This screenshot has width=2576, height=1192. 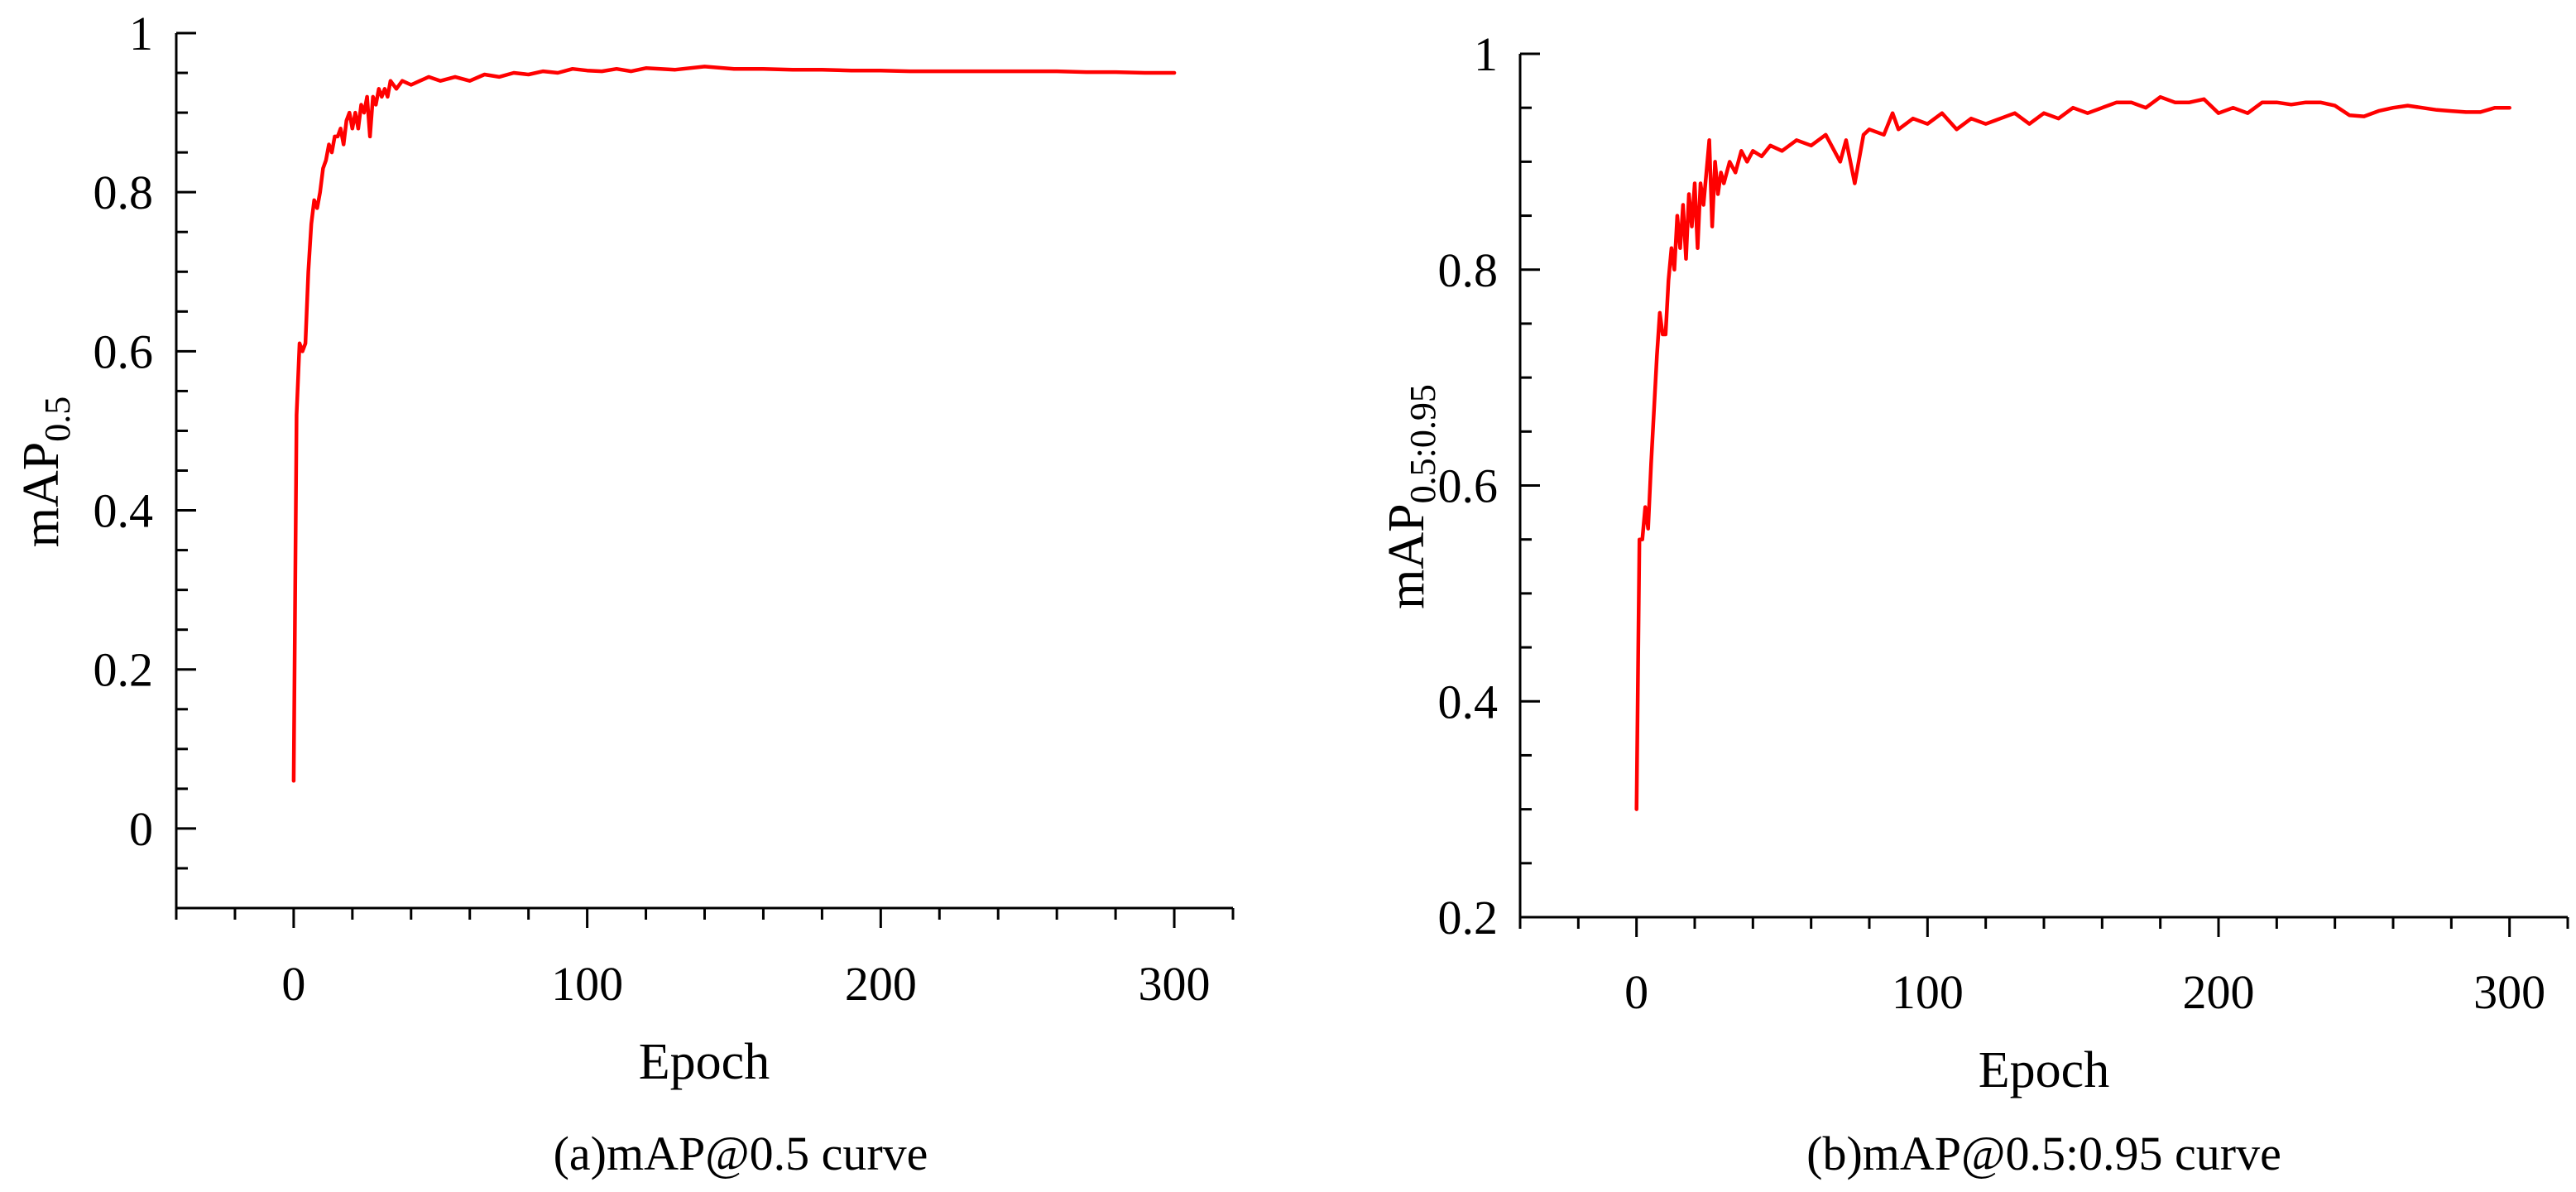 What do you see at coordinates (141, 829) in the screenshot?
I see `y-tick-label: 0` at bounding box center [141, 829].